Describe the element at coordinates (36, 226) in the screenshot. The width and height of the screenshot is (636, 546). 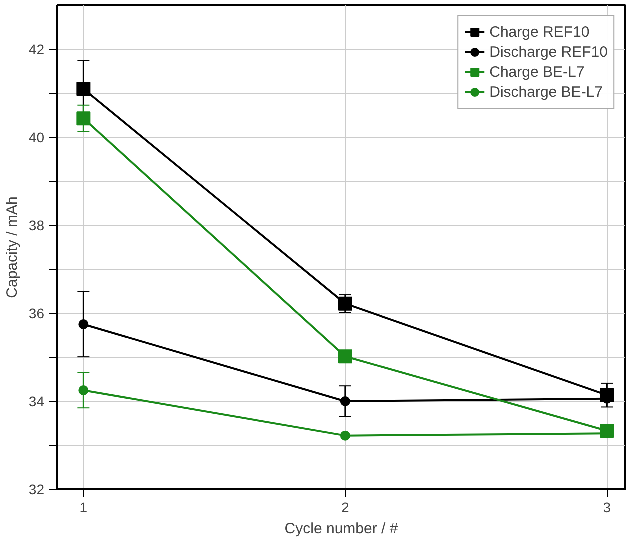
I see `y-tick-label: 38` at that location.